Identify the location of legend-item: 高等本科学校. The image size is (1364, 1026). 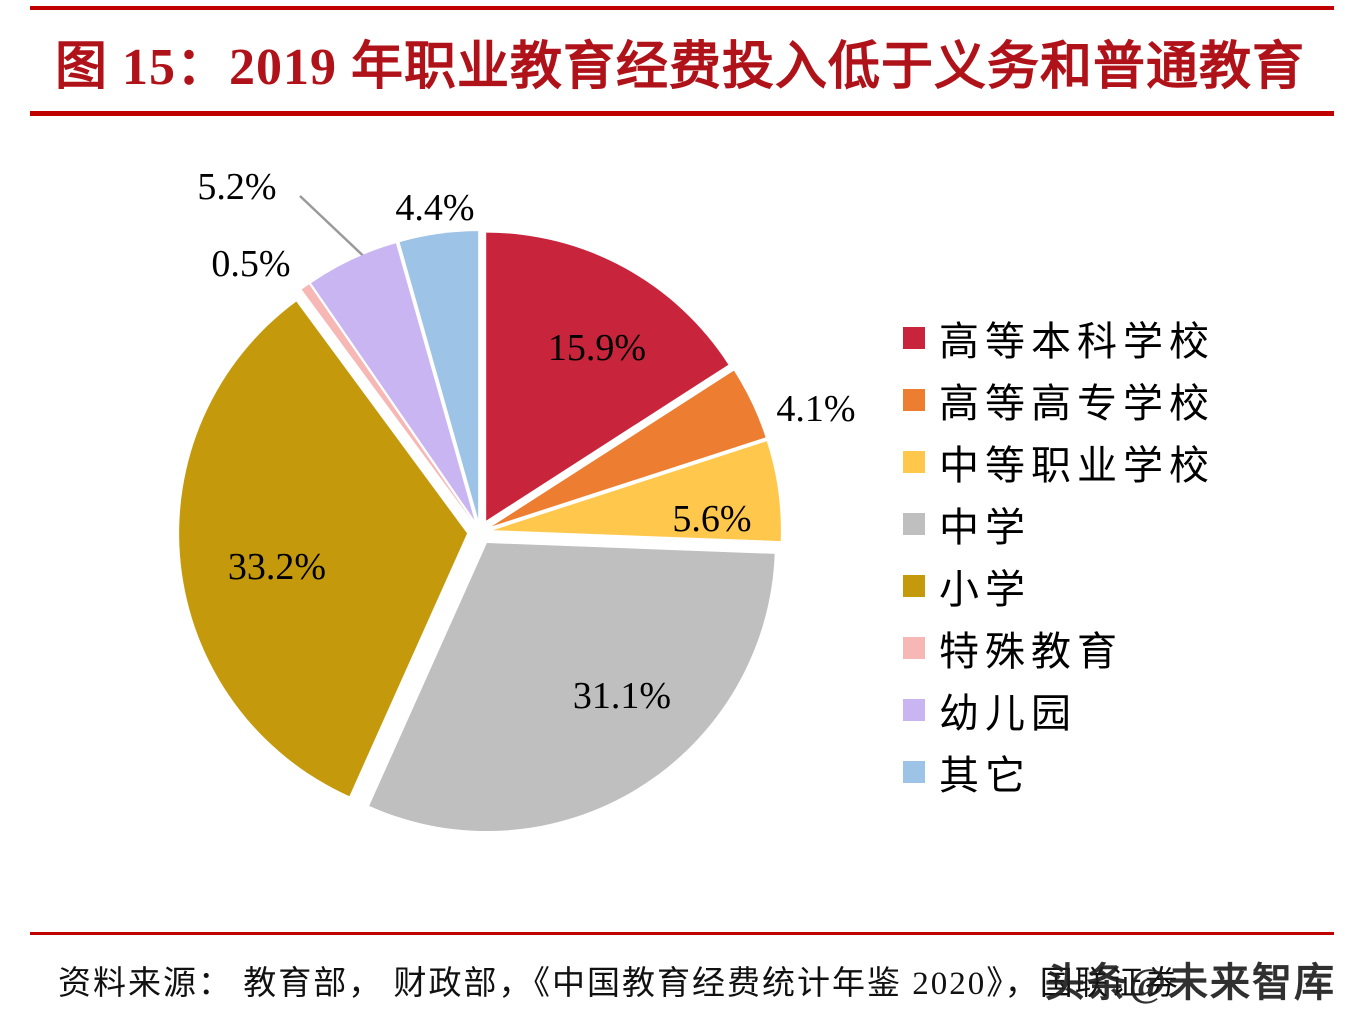
(1059, 341).